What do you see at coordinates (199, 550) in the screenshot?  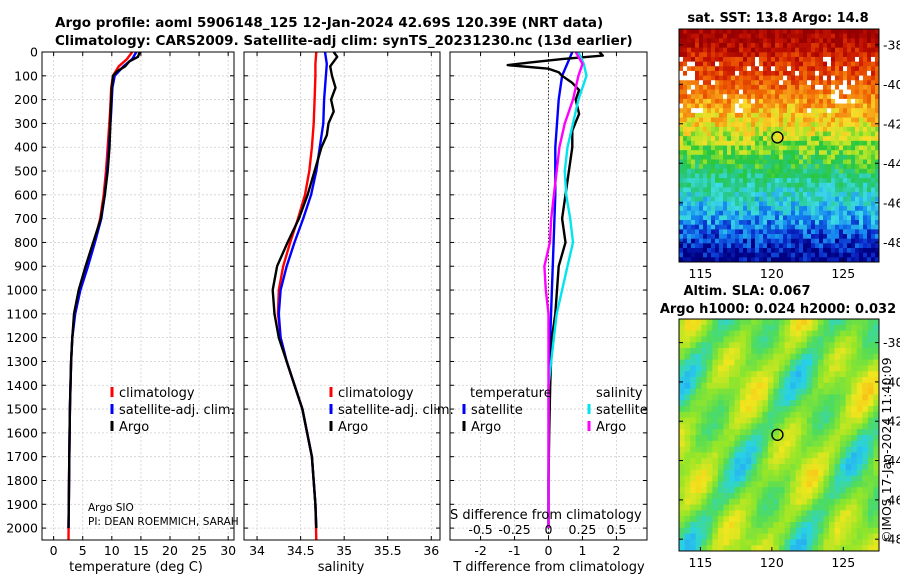 I see `x-tick-label: 25` at bounding box center [199, 550].